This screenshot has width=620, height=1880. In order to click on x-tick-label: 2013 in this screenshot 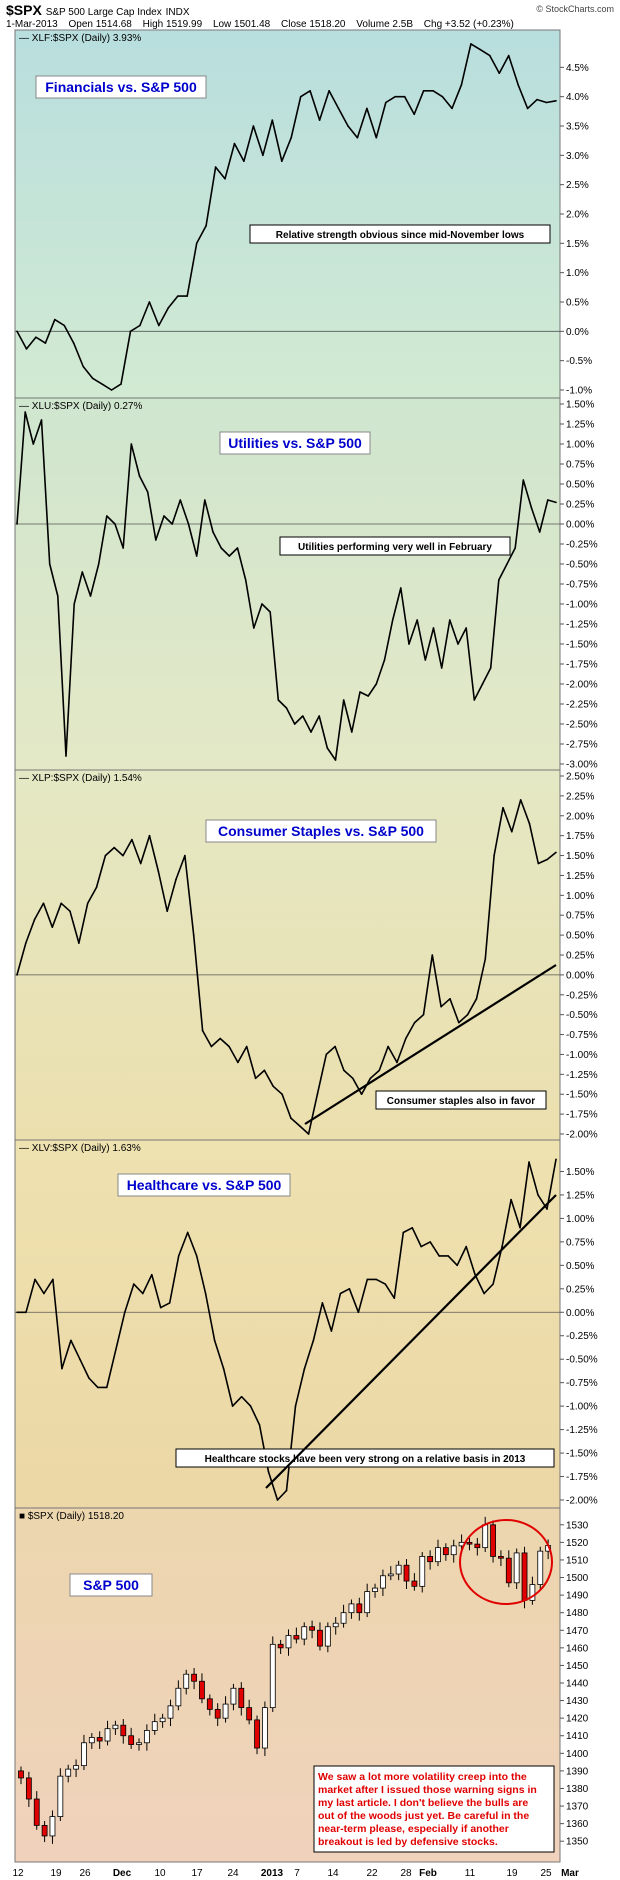, I will do `click(272, 1873)`.